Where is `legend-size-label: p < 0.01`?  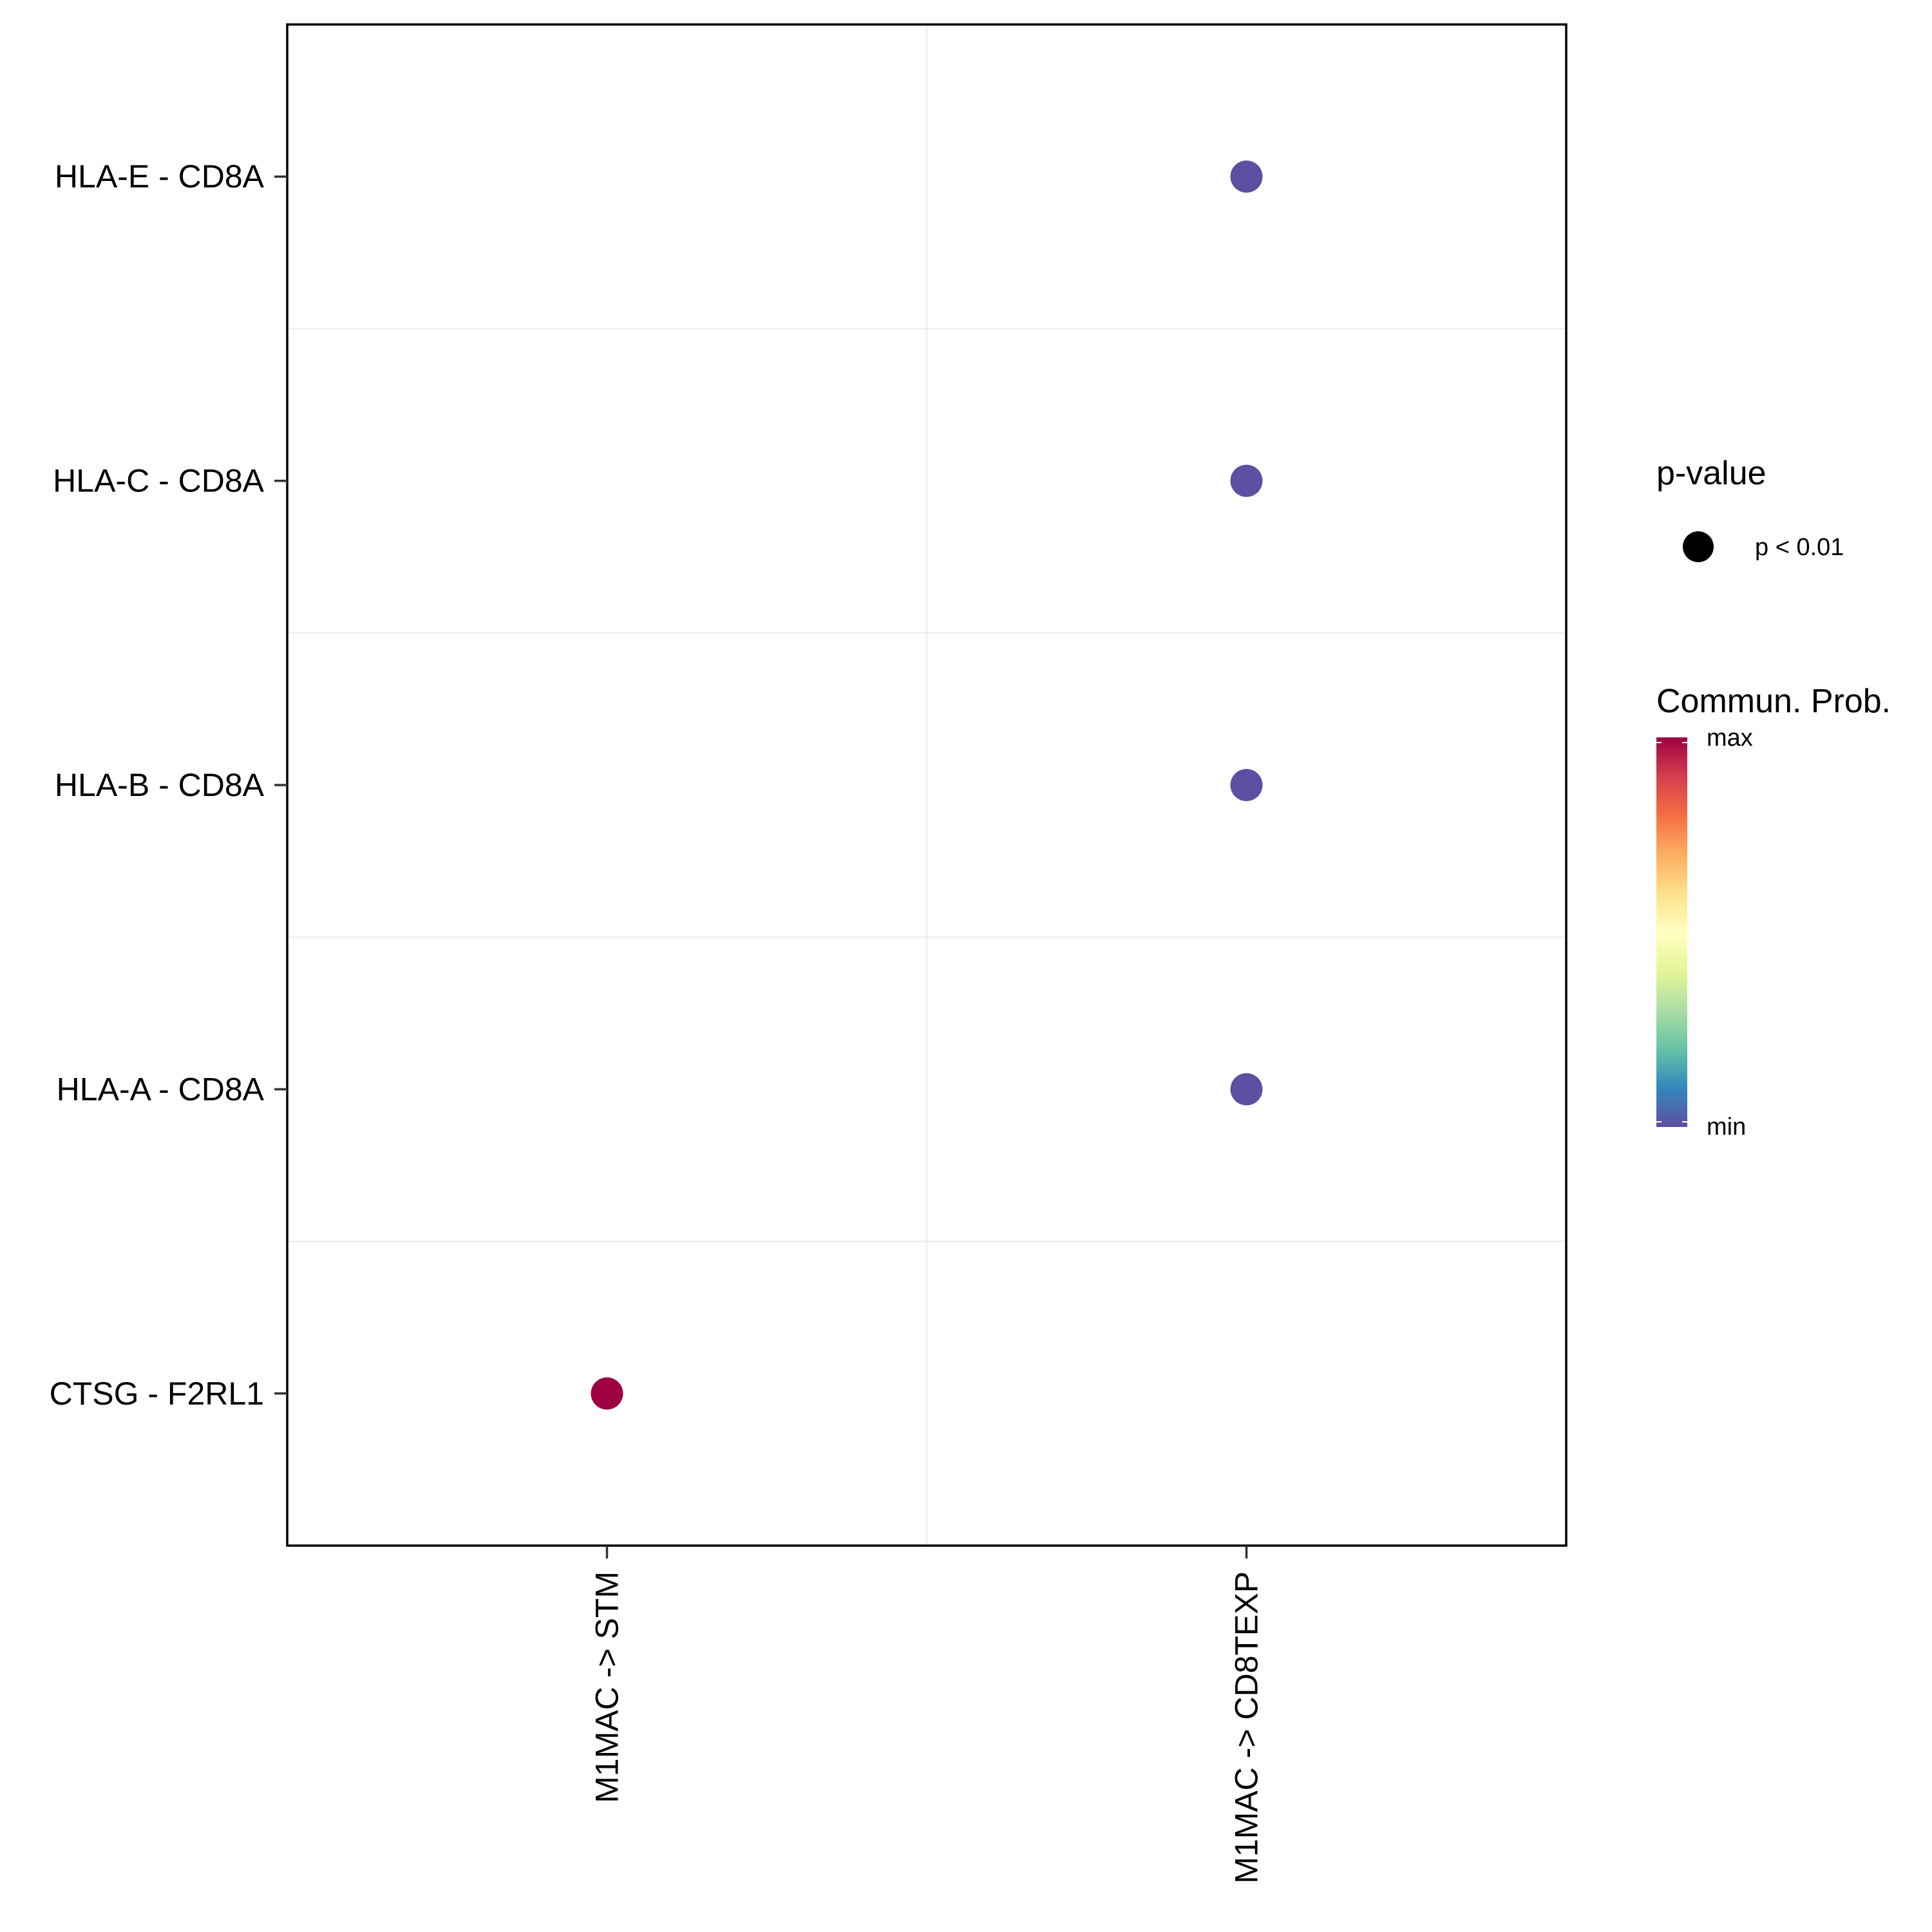
legend-size-label: p < 0.01 is located at coordinates (1799, 547).